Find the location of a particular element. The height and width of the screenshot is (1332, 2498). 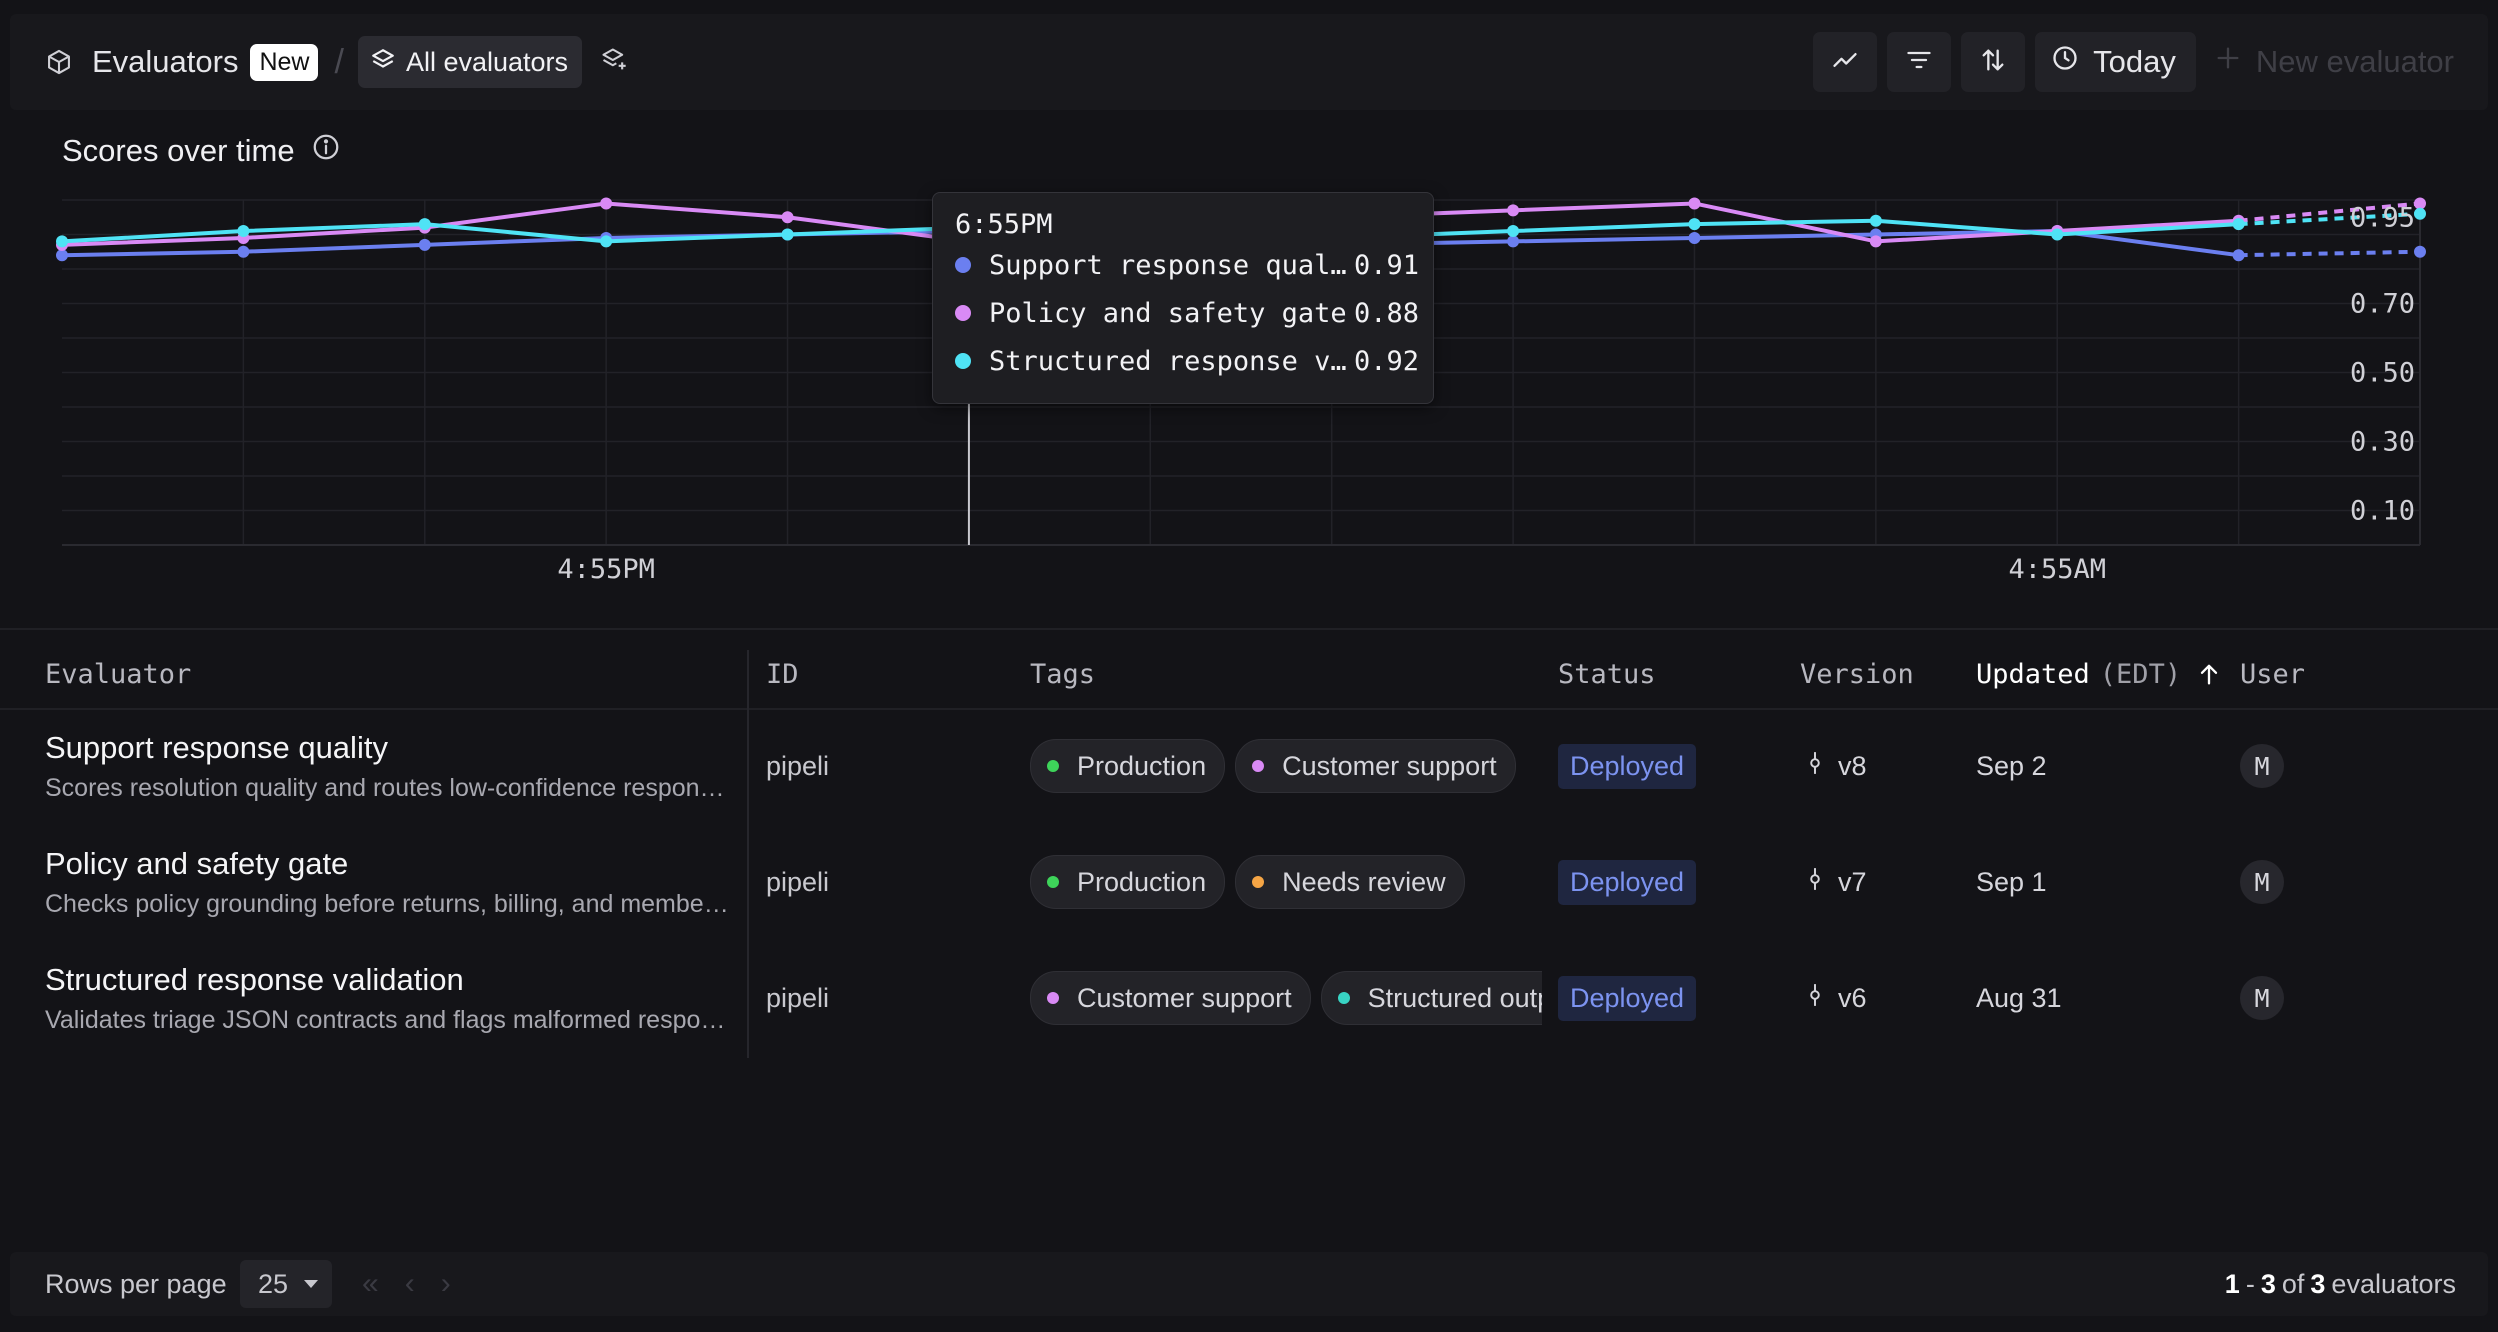

all-evaluators-label: All evaluators is located at coordinates (487, 61).